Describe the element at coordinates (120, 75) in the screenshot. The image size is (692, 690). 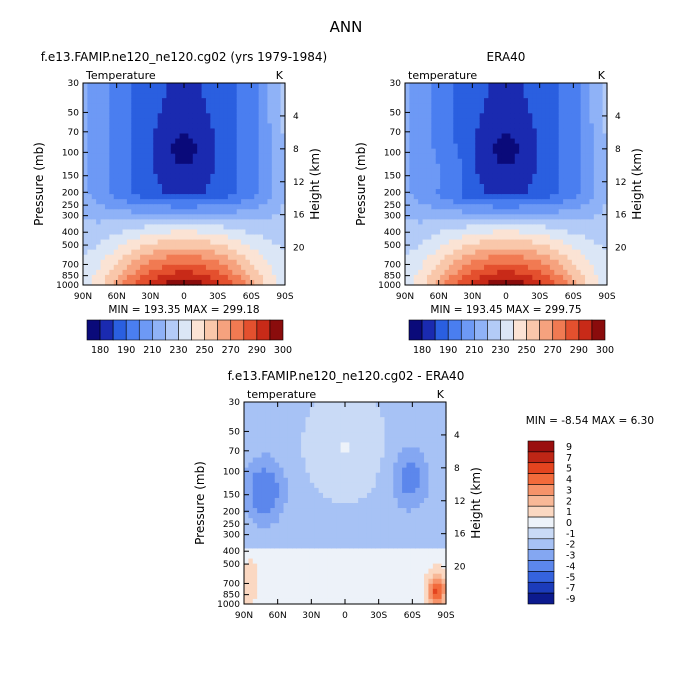
I see `variable-label: Temperature` at that location.